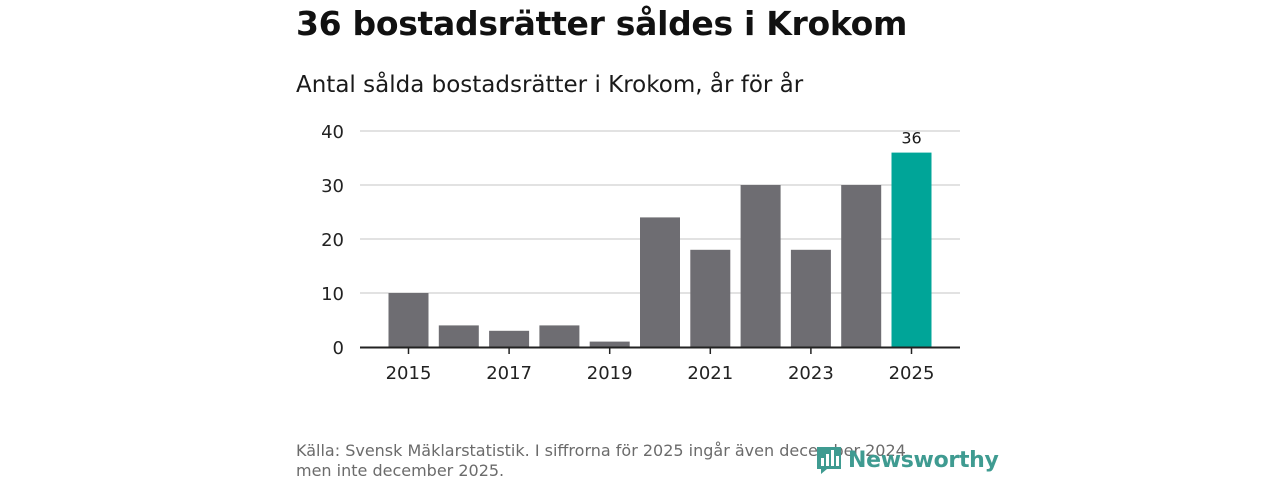 This screenshot has width=1280, height=481. Describe the element at coordinates (760, 266) in the screenshot. I see `bar-2022` at that location.